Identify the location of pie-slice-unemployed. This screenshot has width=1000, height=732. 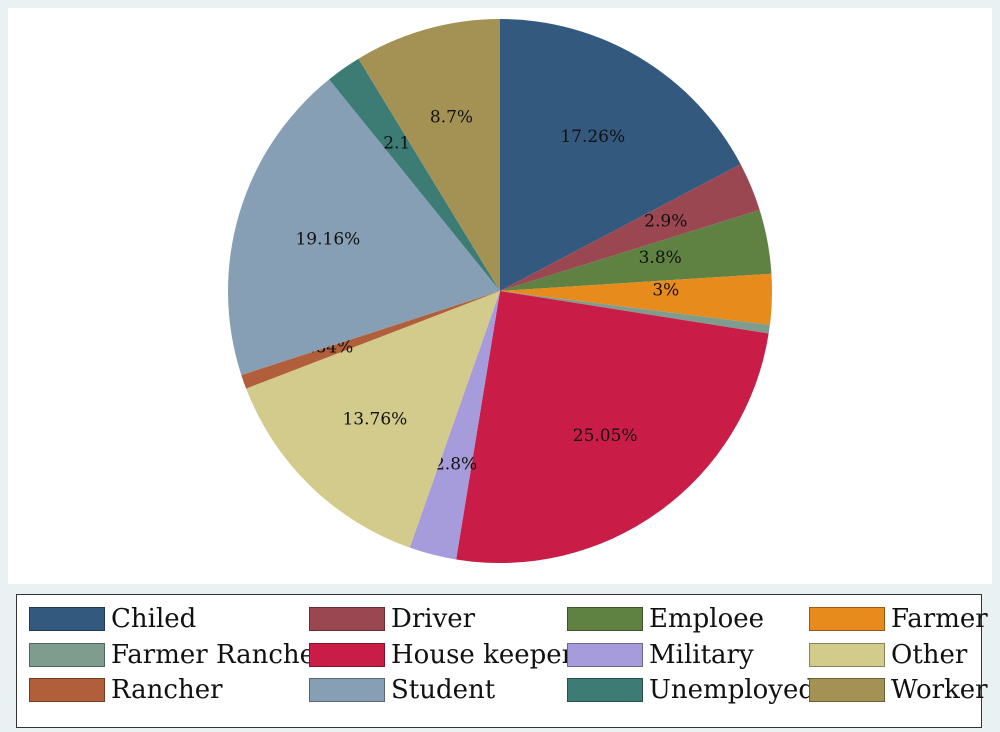
(414, 174).